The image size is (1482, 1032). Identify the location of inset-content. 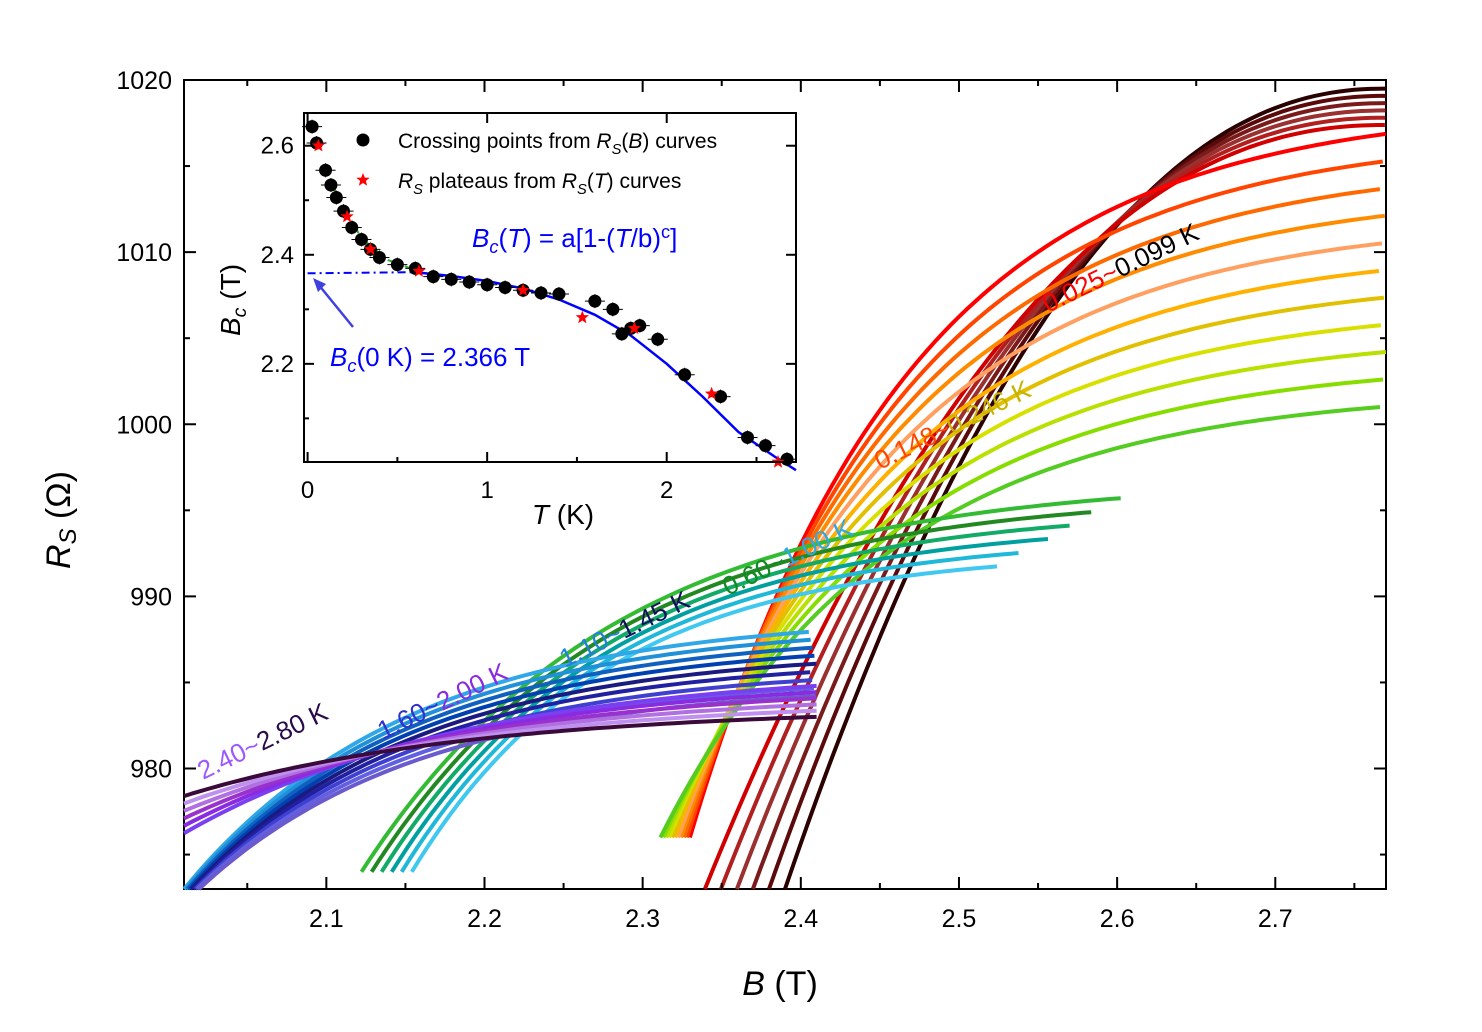
(550, 295).